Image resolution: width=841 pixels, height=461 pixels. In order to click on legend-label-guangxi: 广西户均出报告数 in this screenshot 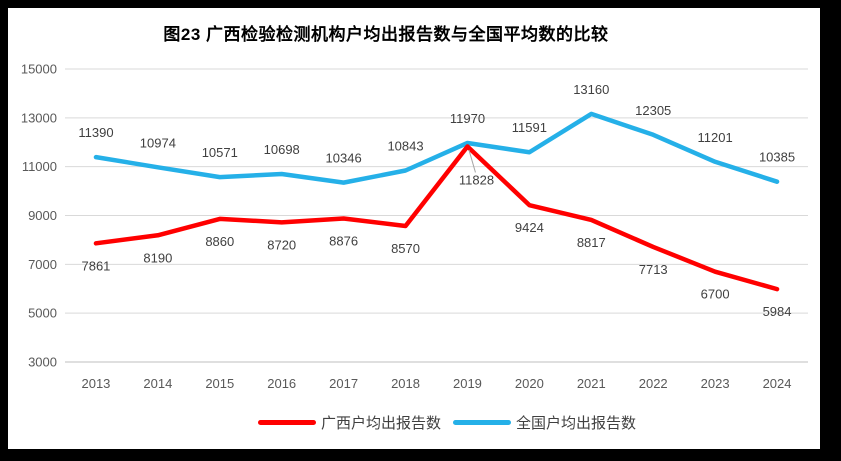, I will do `click(380, 423)`.